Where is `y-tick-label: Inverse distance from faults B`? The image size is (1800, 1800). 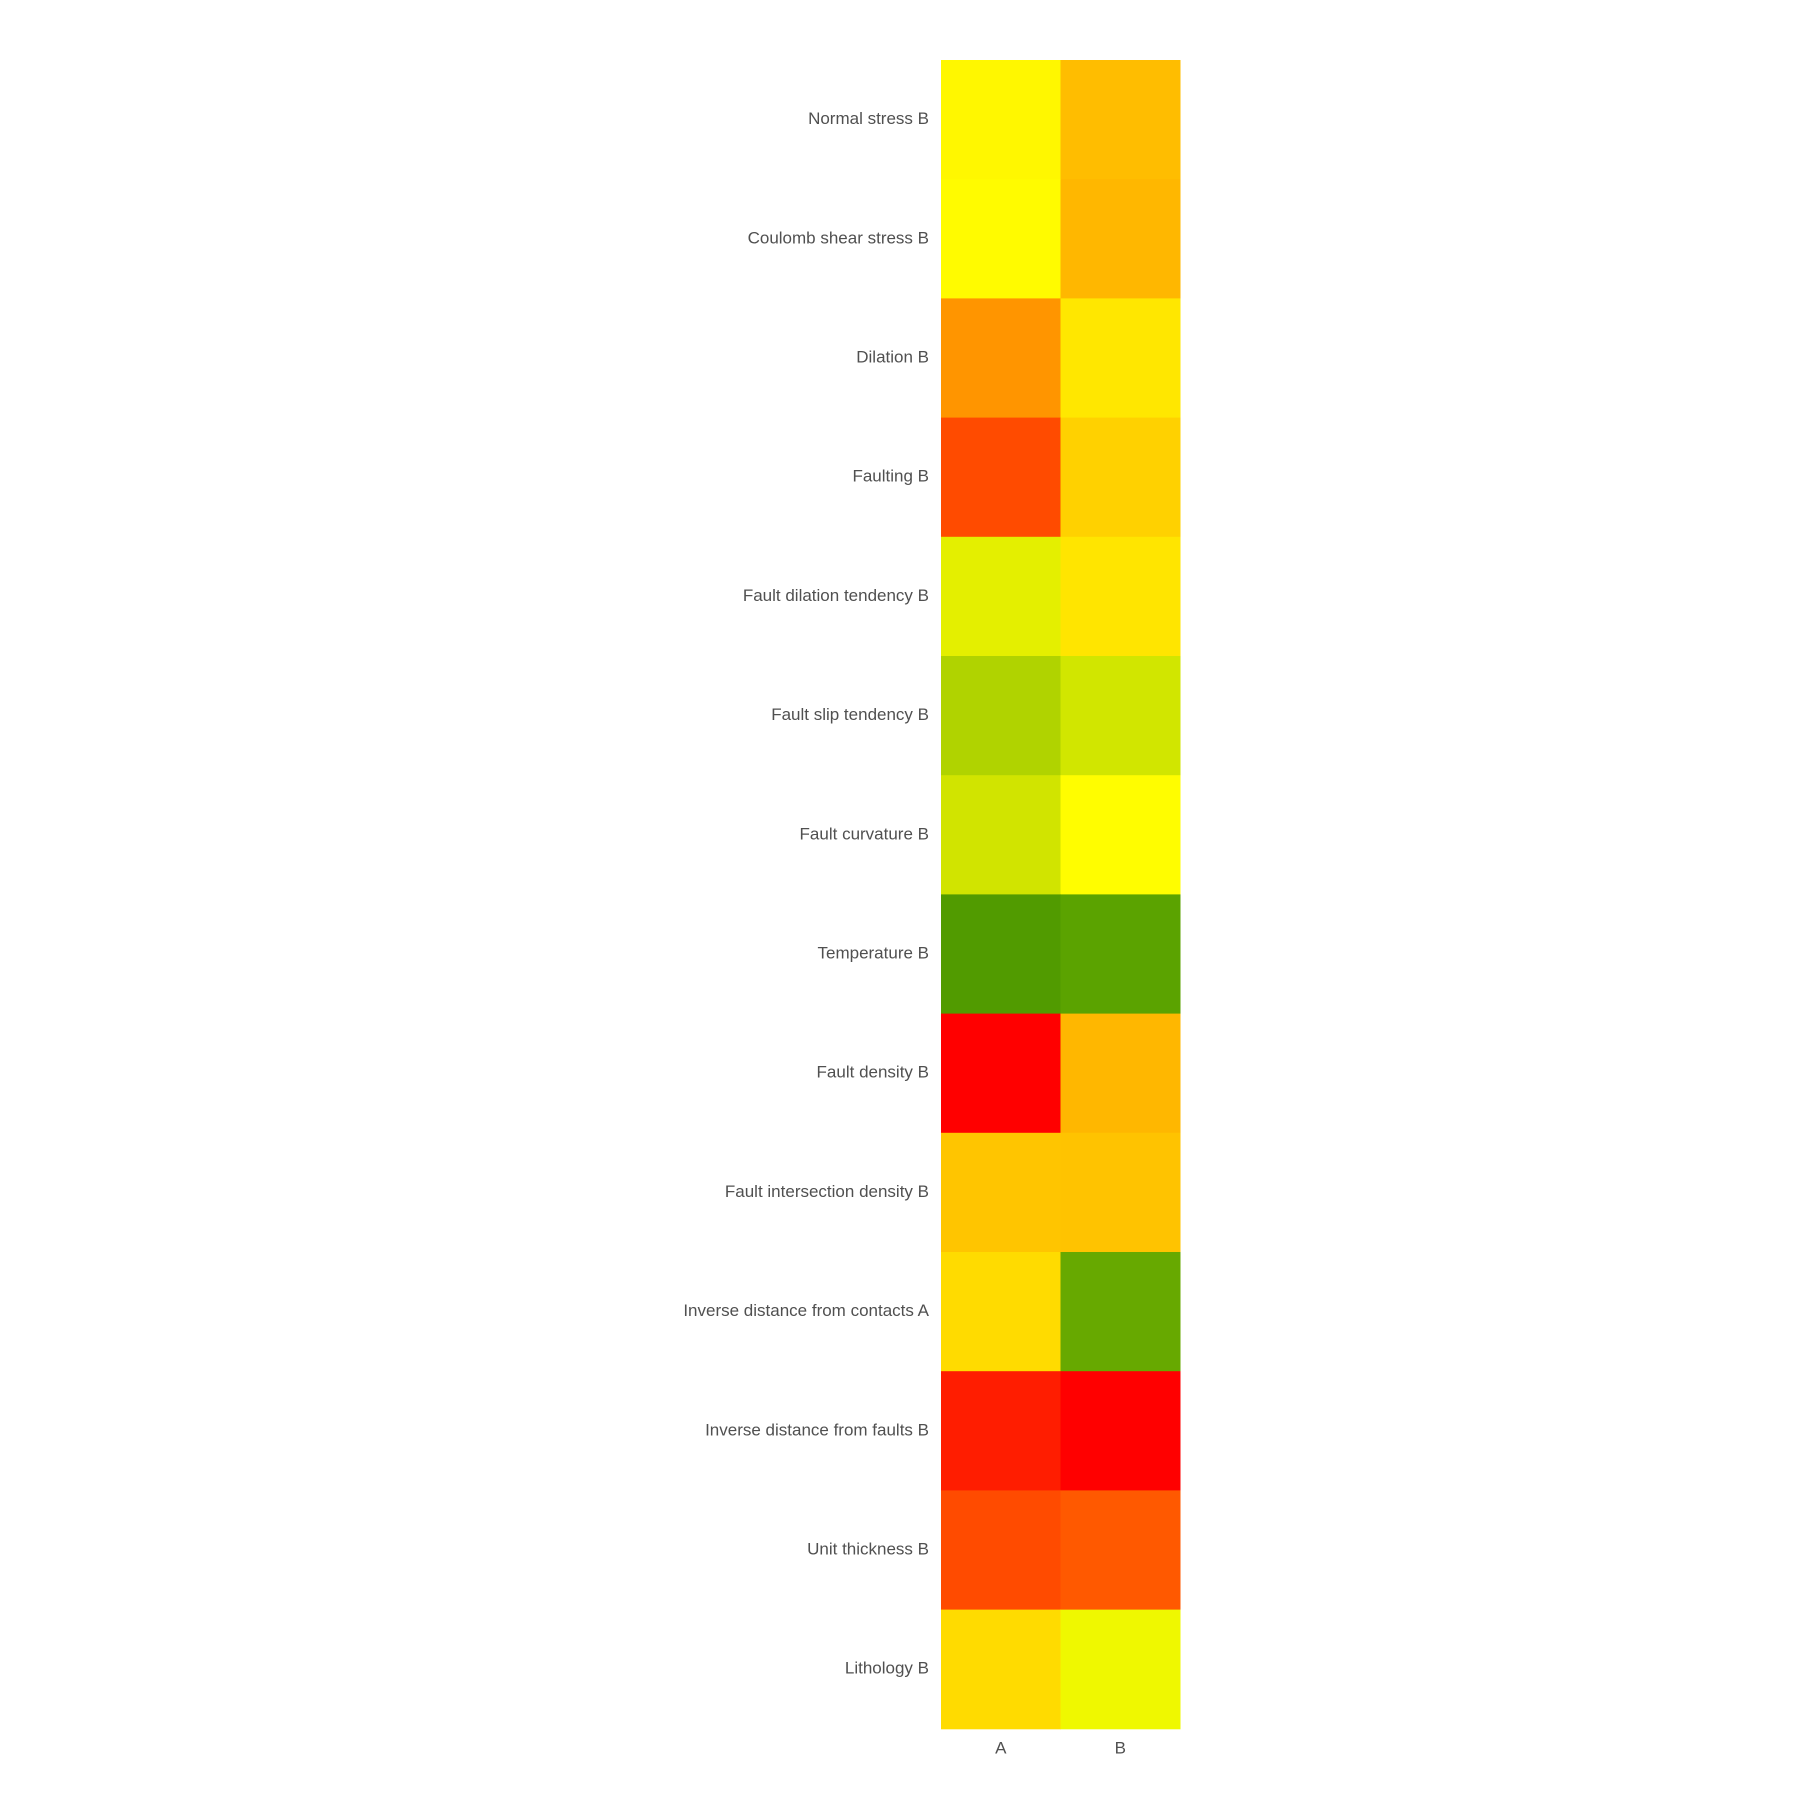 y-tick-label: Inverse distance from faults B is located at coordinates (817, 1429).